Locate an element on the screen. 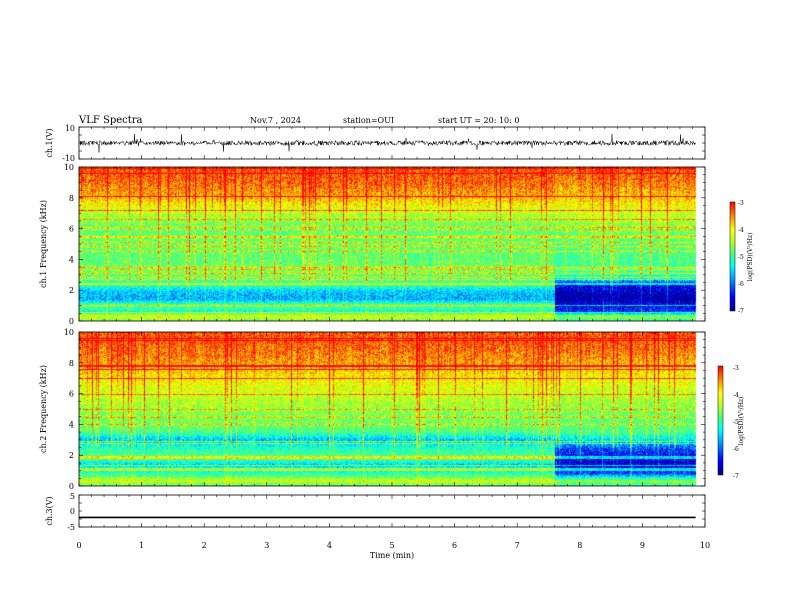  ch1-ytick-label: -10 is located at coordinates (68, 158).